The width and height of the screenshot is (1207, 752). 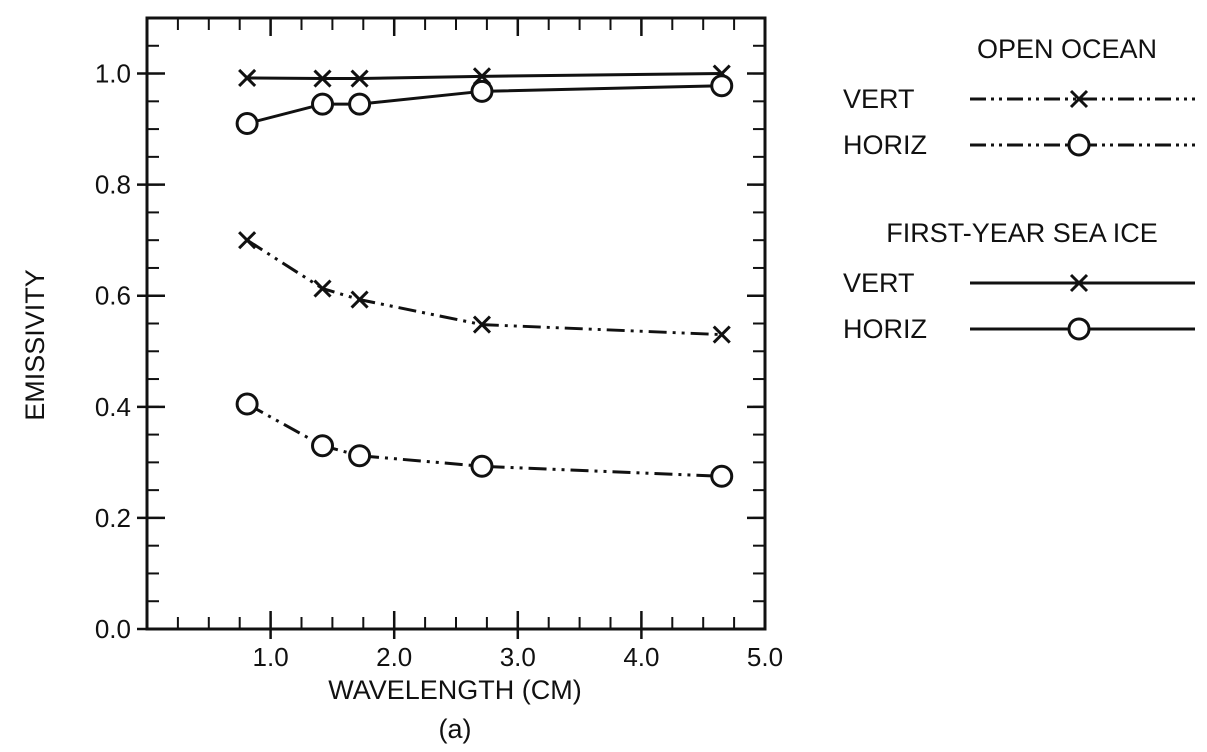 What do you see at coordinates (1067, 49) in the screenshot?
I see `legend-group-title: OPEN OCEAN` at bounding box center [1067, 49].